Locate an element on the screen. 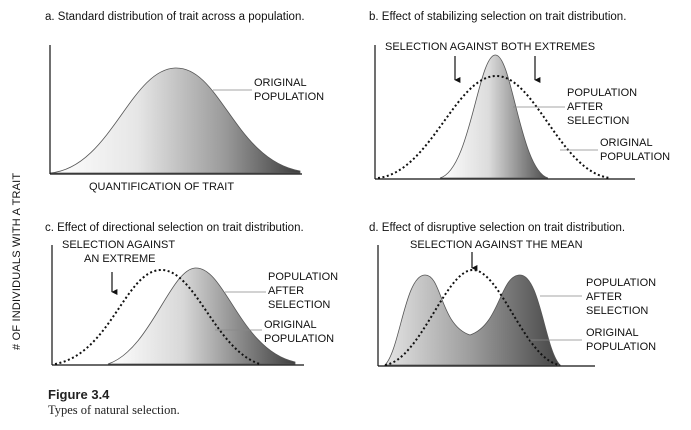 The height and width of the screenshot is (430, 691). panel-b-original-label: ORIGINAL POPULATION is located at coordinates (635, 150).